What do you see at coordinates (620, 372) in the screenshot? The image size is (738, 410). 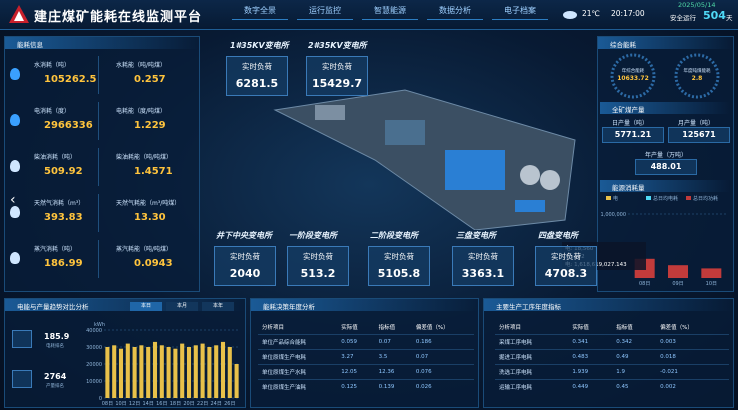 I see `cell-value: 1.9` at bounding box center [620, 372].